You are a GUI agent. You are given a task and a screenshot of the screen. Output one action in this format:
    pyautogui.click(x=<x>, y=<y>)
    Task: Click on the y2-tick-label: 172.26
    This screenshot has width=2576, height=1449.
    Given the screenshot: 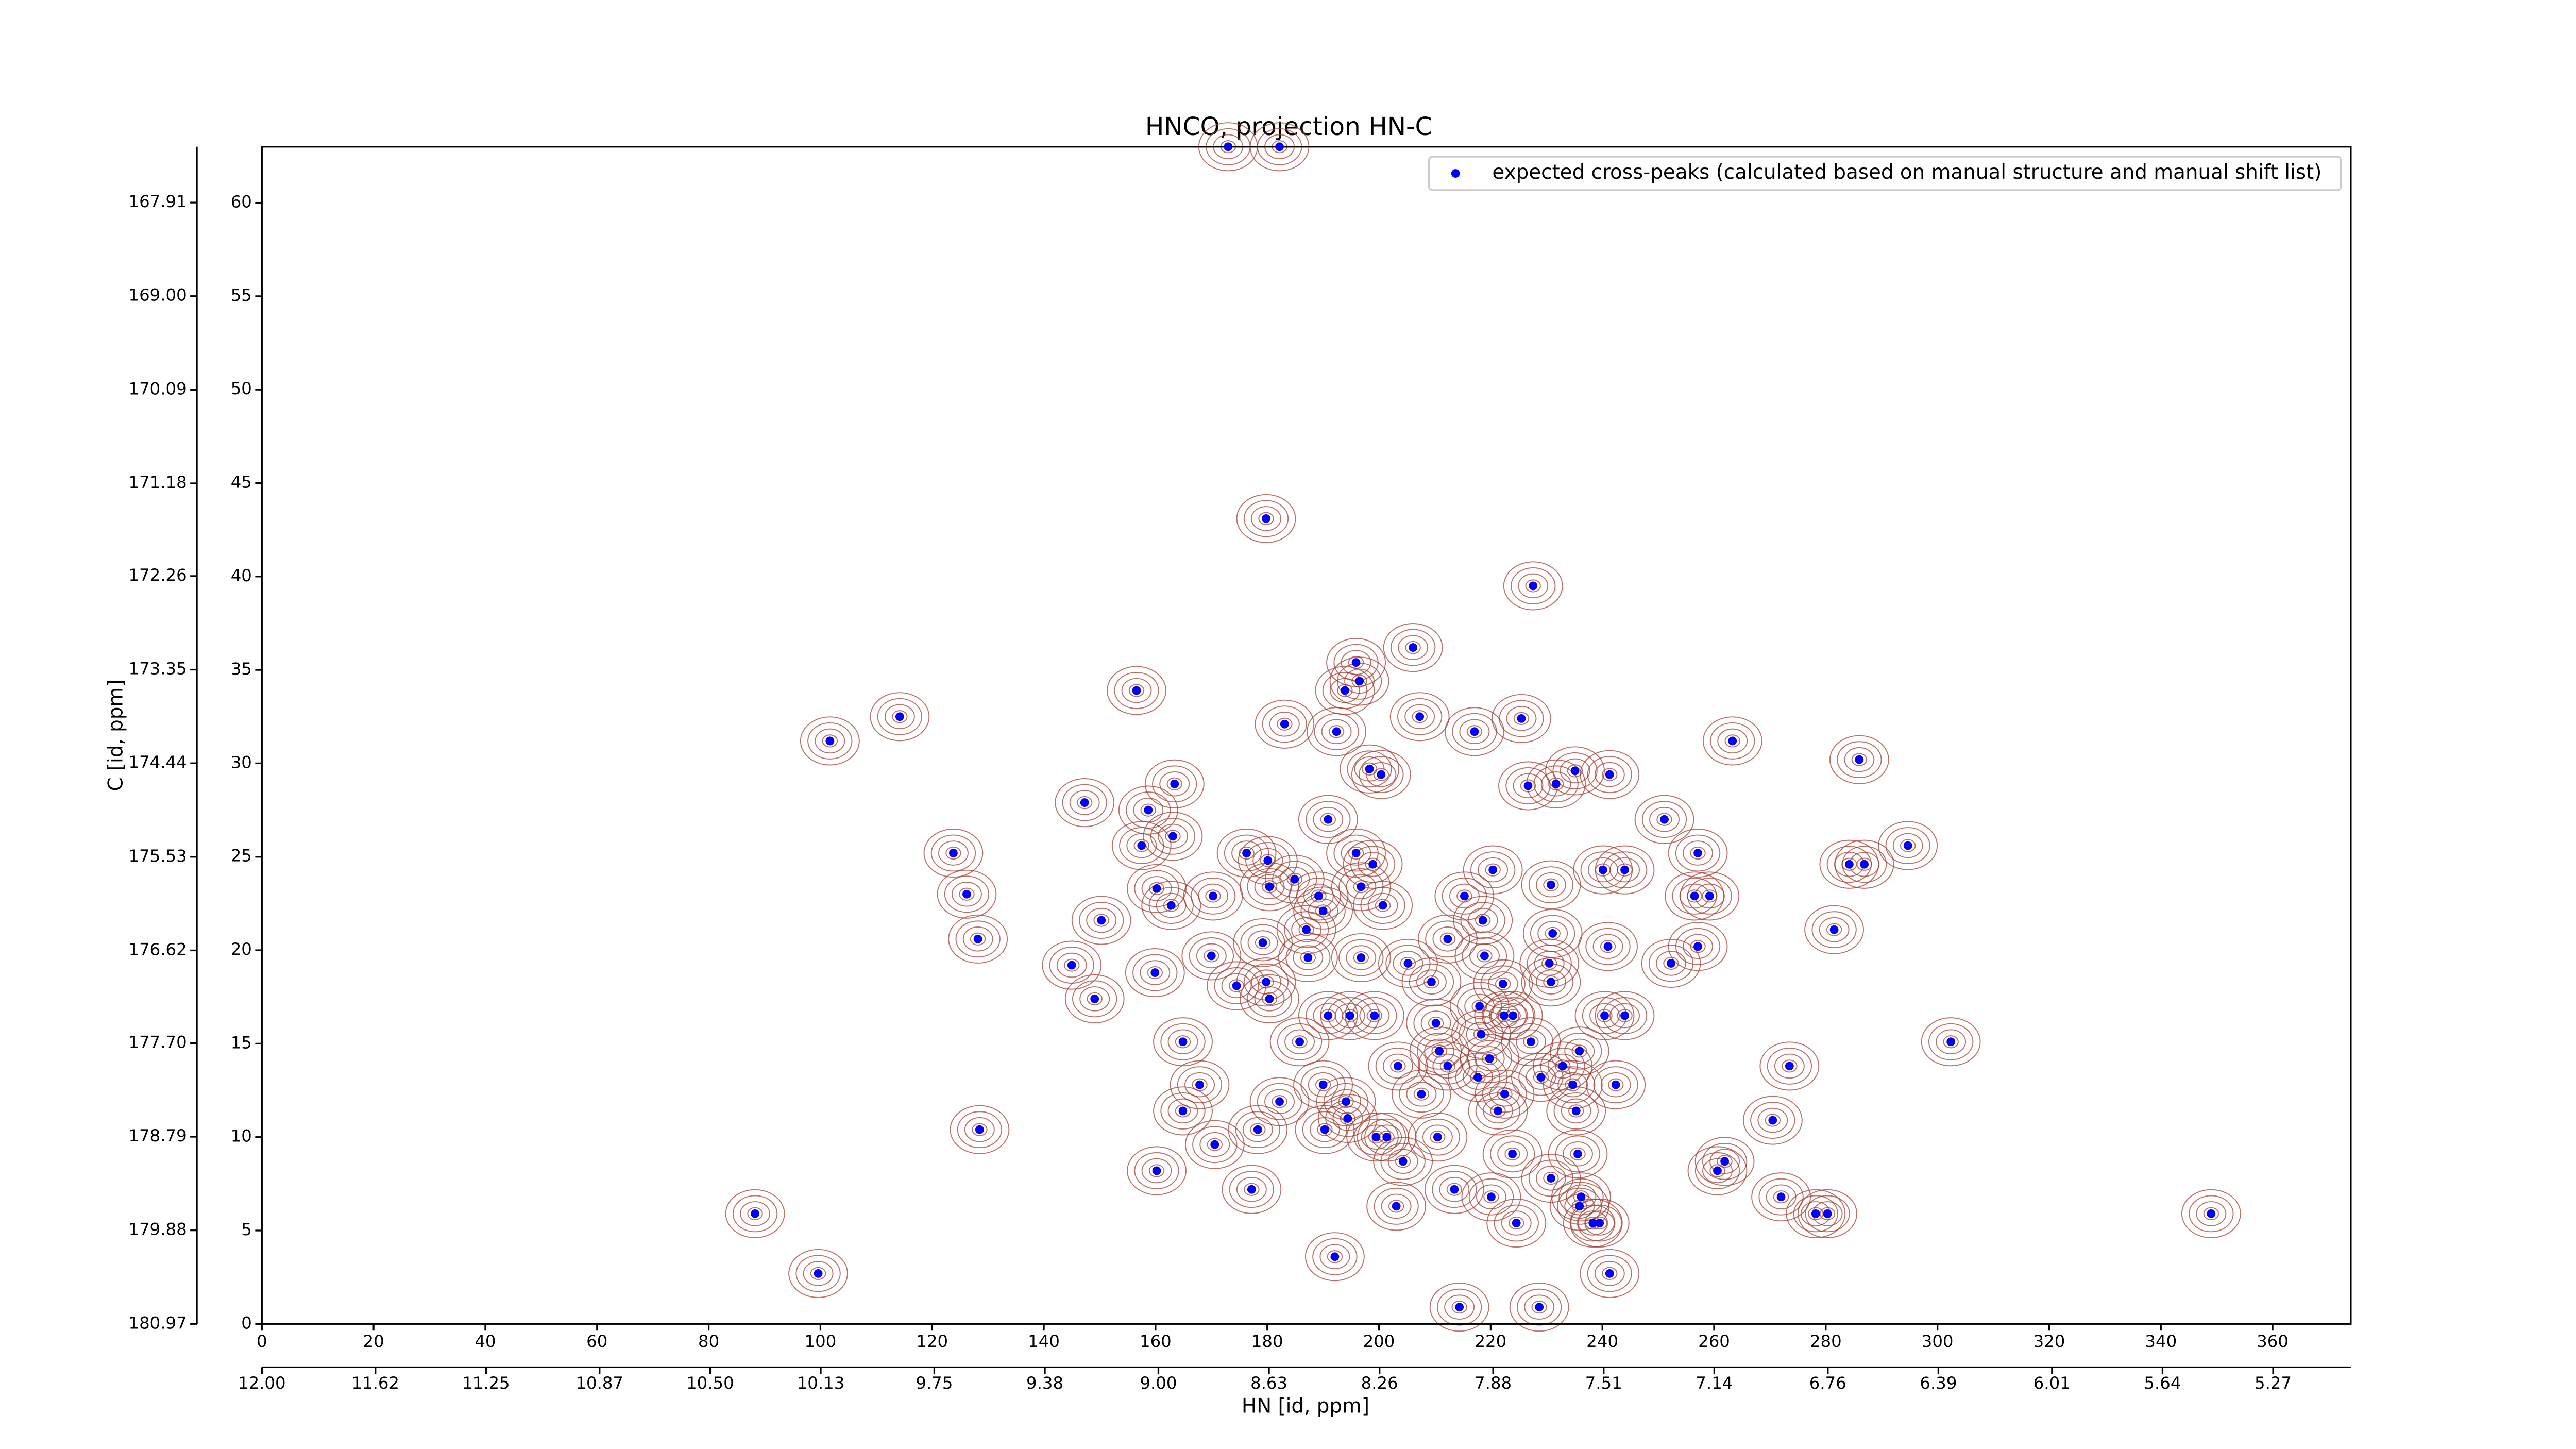 What is the action you would take?
    pyautogui.click(x=158, y=575)
    